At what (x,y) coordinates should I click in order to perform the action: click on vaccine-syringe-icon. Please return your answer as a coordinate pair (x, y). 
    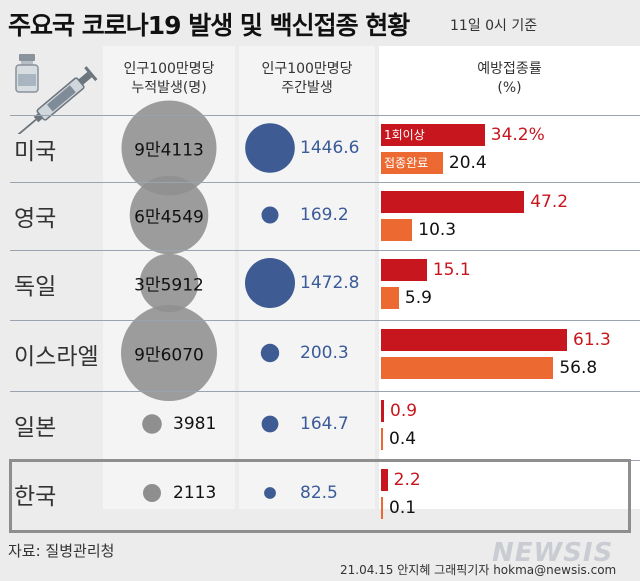
    Looking at the image, I should click on (56, 94).